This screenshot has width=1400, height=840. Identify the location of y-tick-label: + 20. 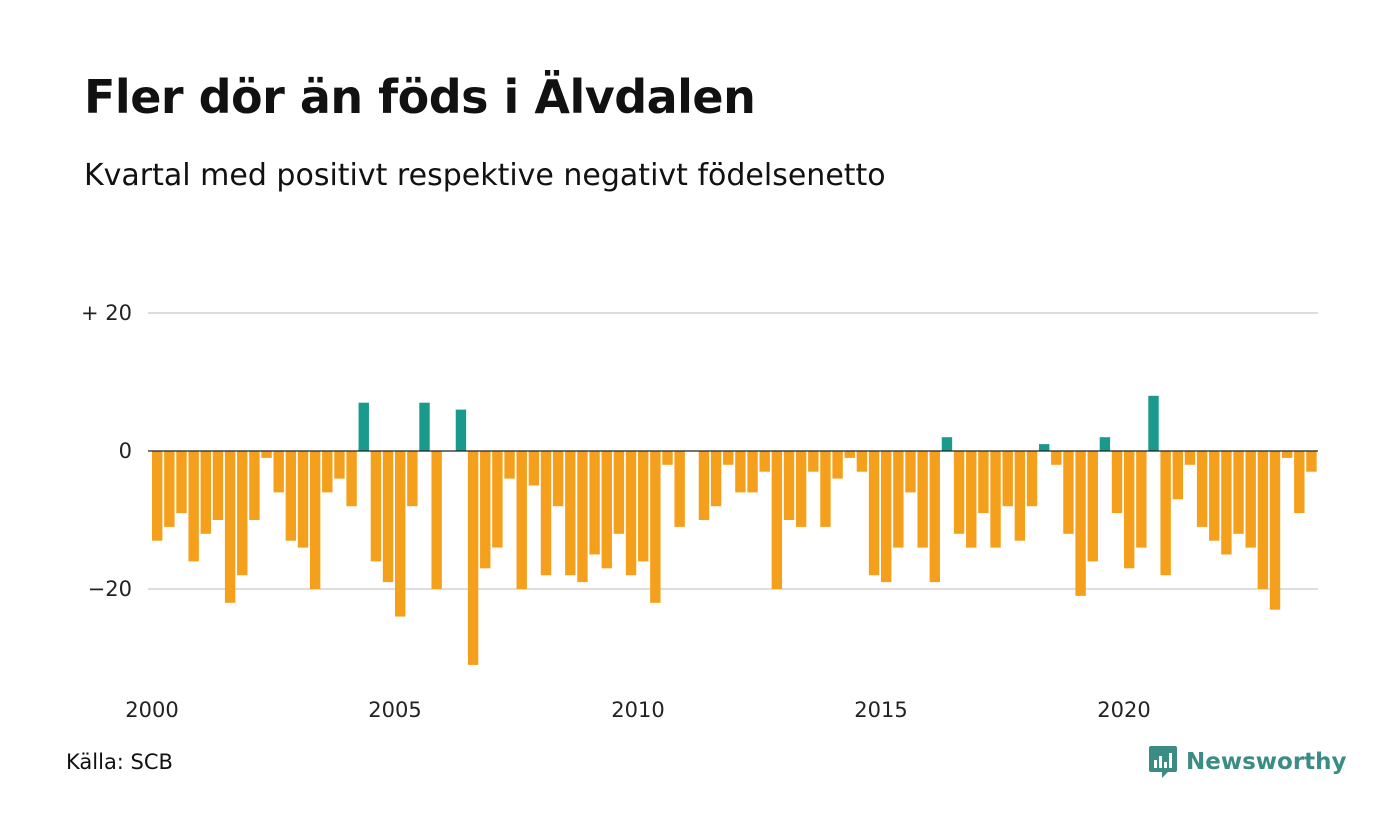
(106, 313).